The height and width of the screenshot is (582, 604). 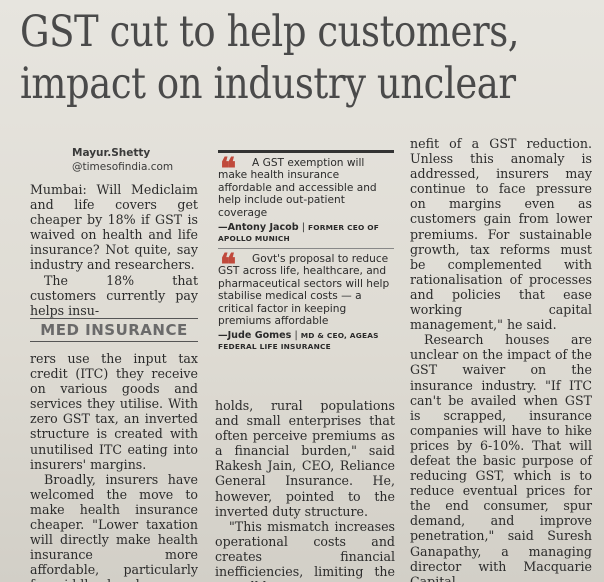 What do you see at coordinates (122, 160) in the screenshot?
I see `byline: Mayur.Shetty @timesofindia.com` at bounding box center [122, 160].